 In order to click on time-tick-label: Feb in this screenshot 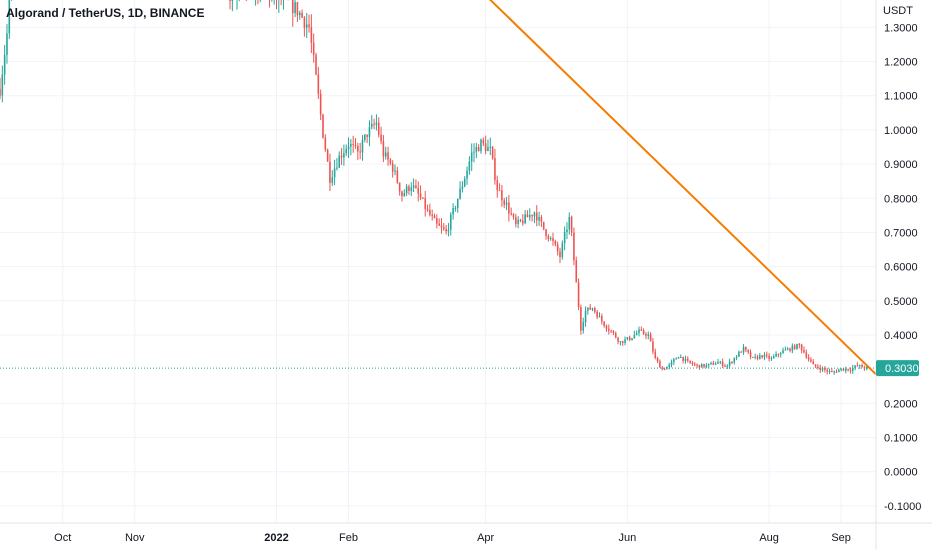, I will do `click(348, 538)`.